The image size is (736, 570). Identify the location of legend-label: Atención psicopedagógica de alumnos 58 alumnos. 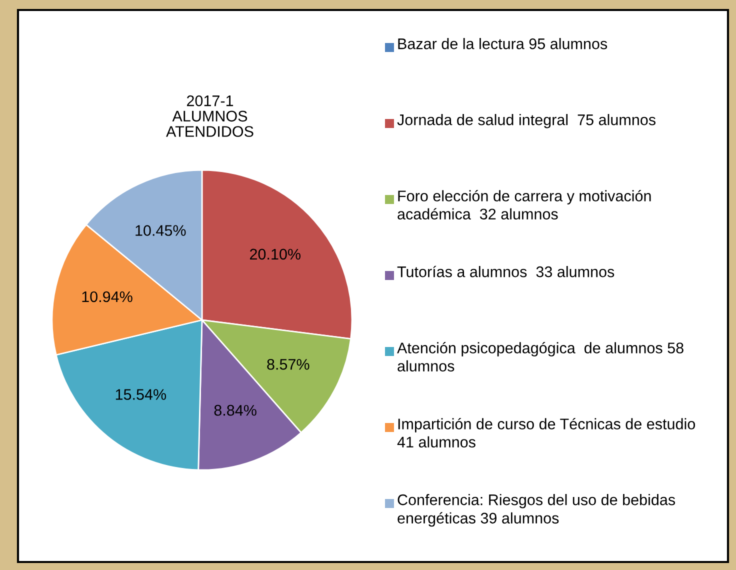
(540, 357).